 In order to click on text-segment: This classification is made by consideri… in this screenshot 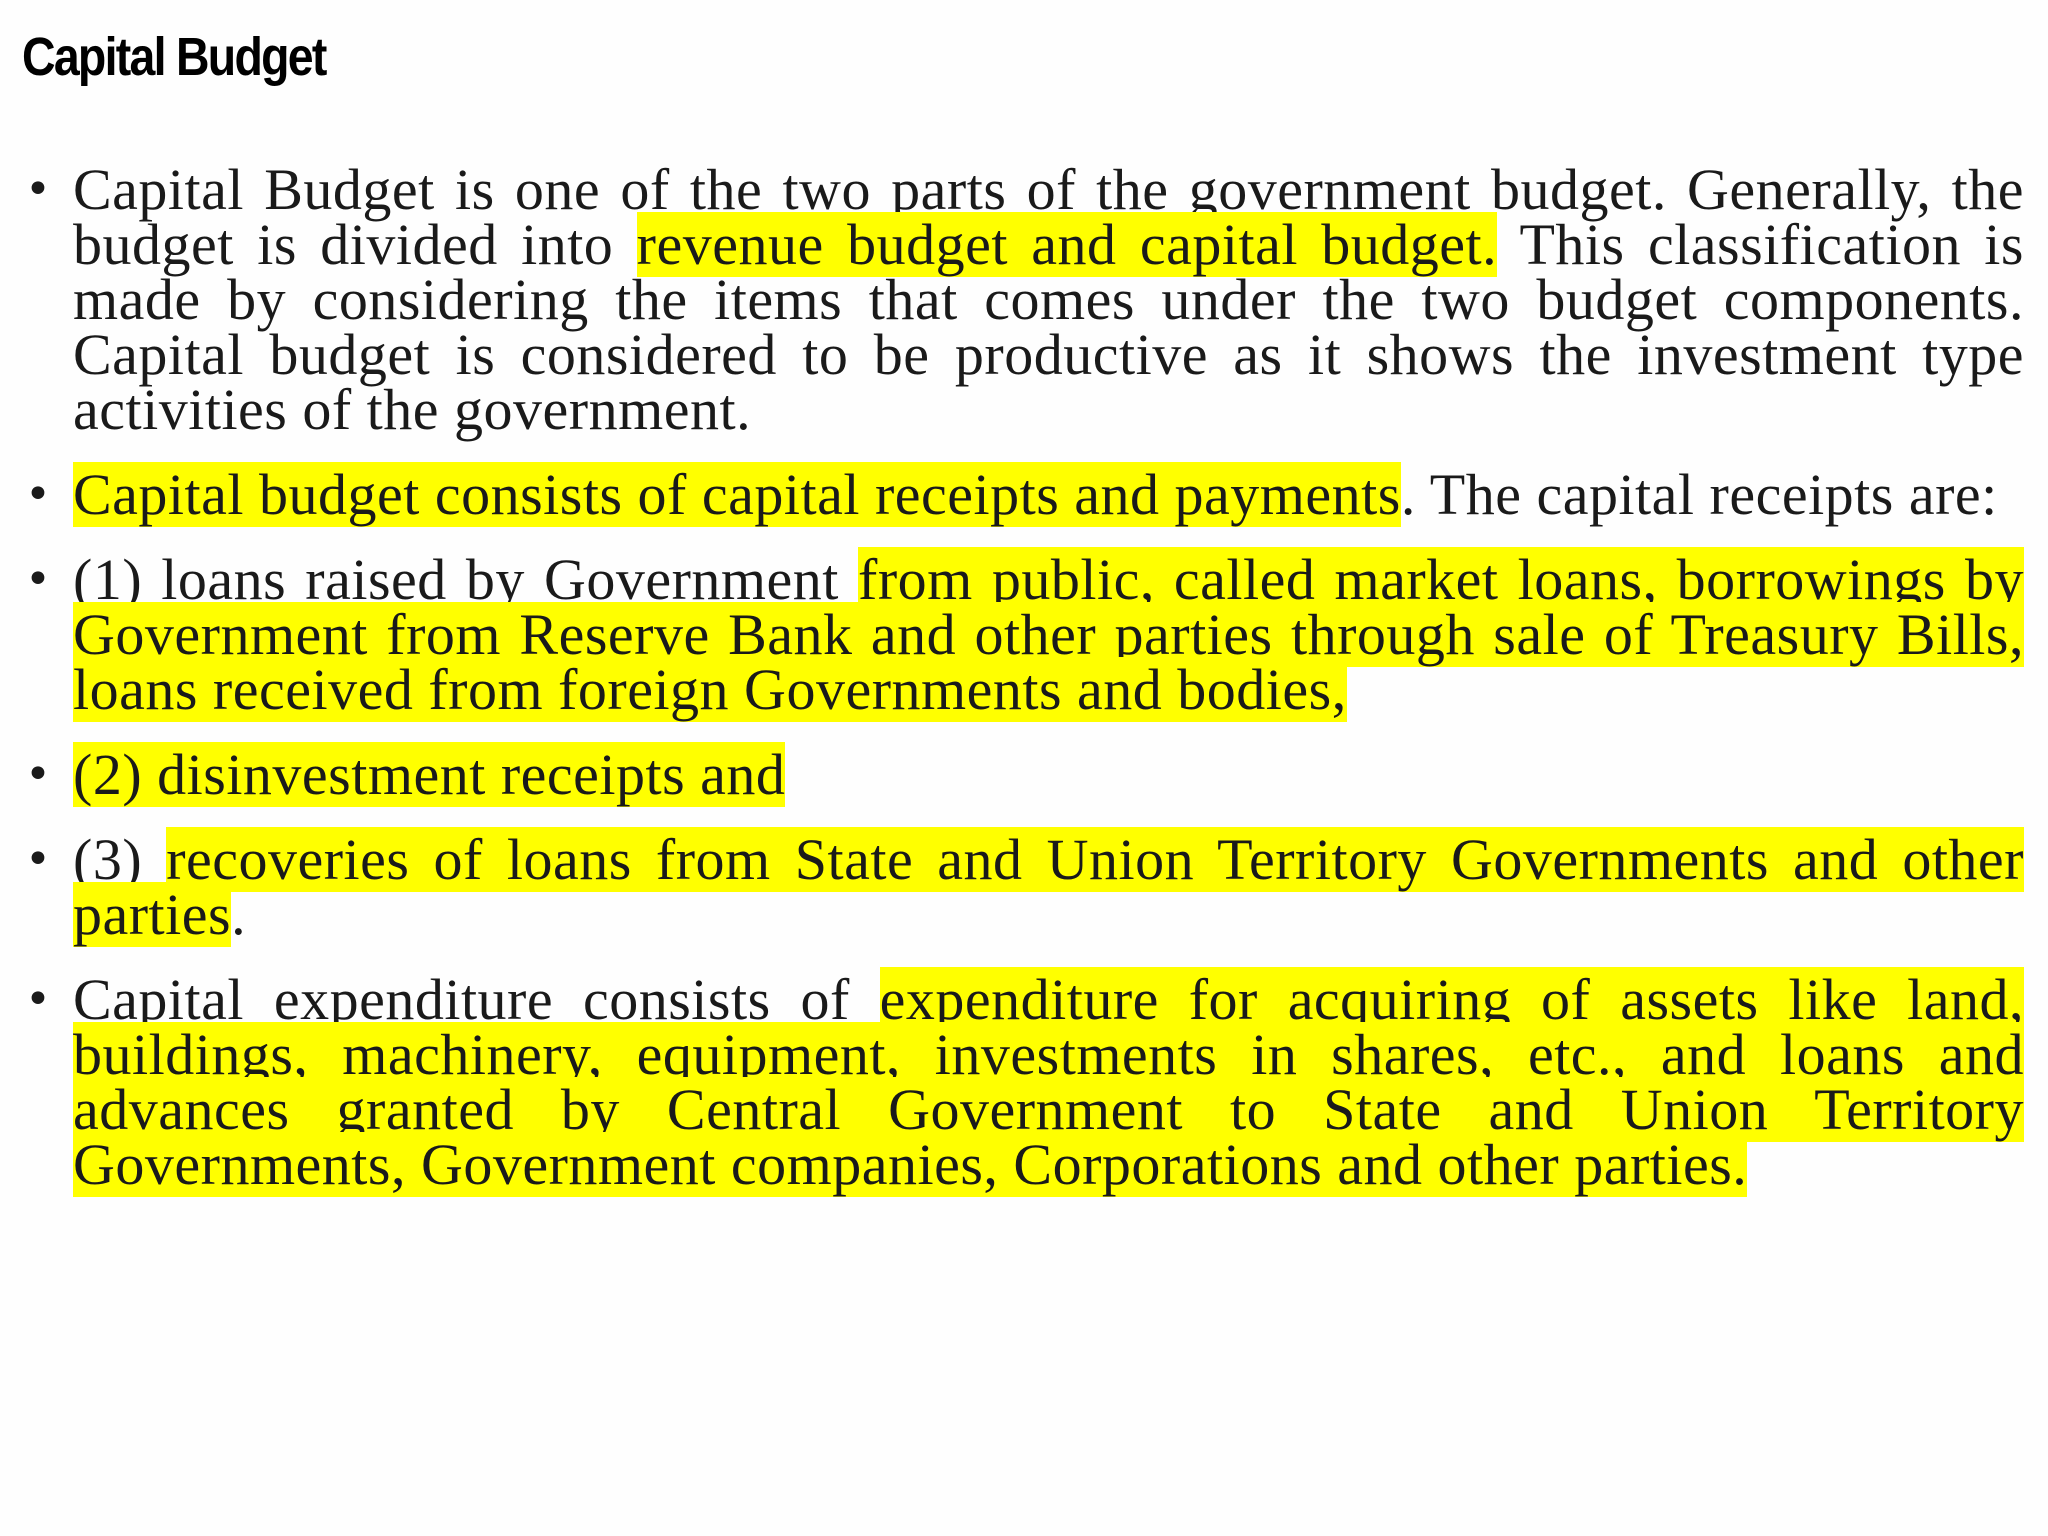, I will do `click(1048, 327)`.